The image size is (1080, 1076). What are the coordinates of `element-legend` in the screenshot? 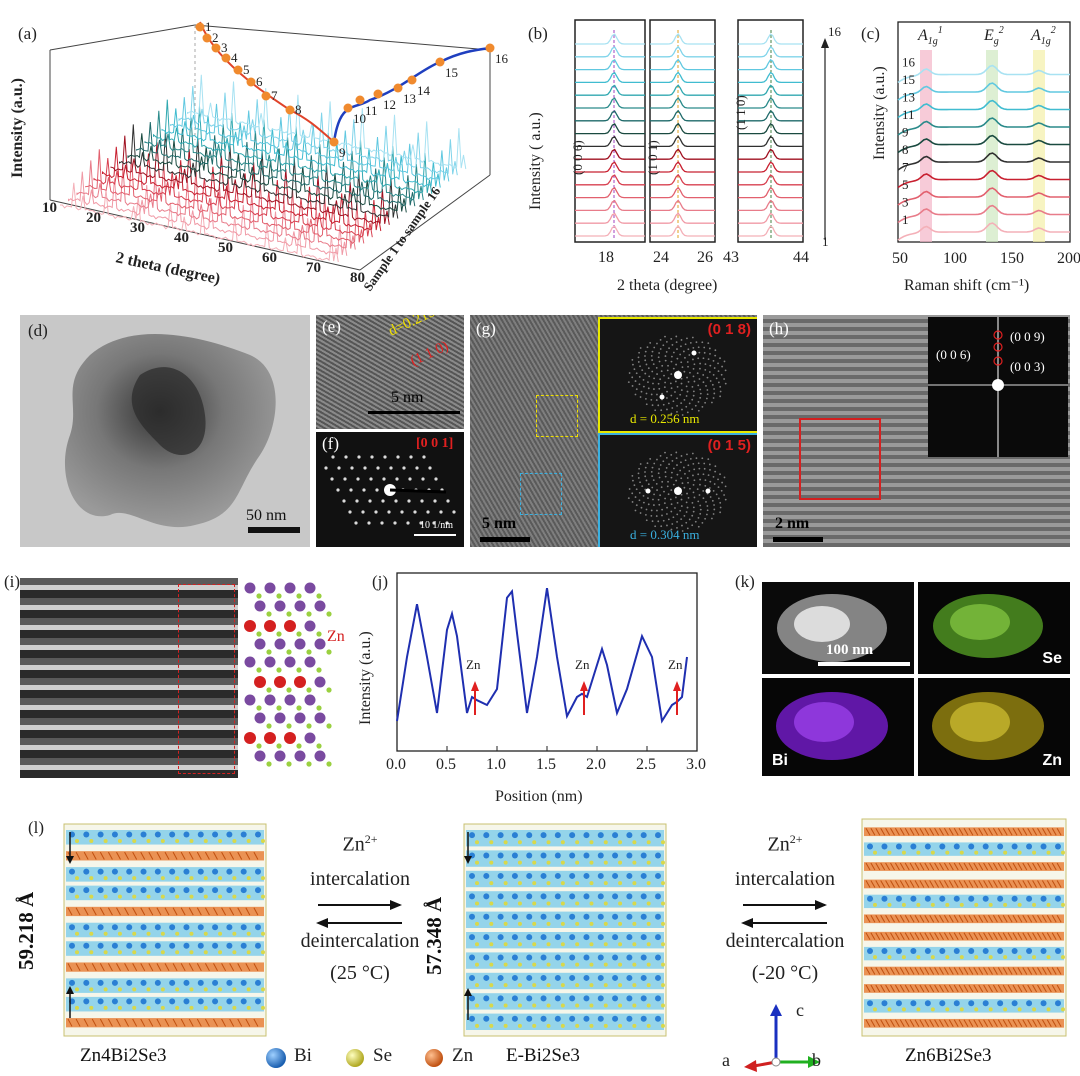 It's located at (354, 1058).